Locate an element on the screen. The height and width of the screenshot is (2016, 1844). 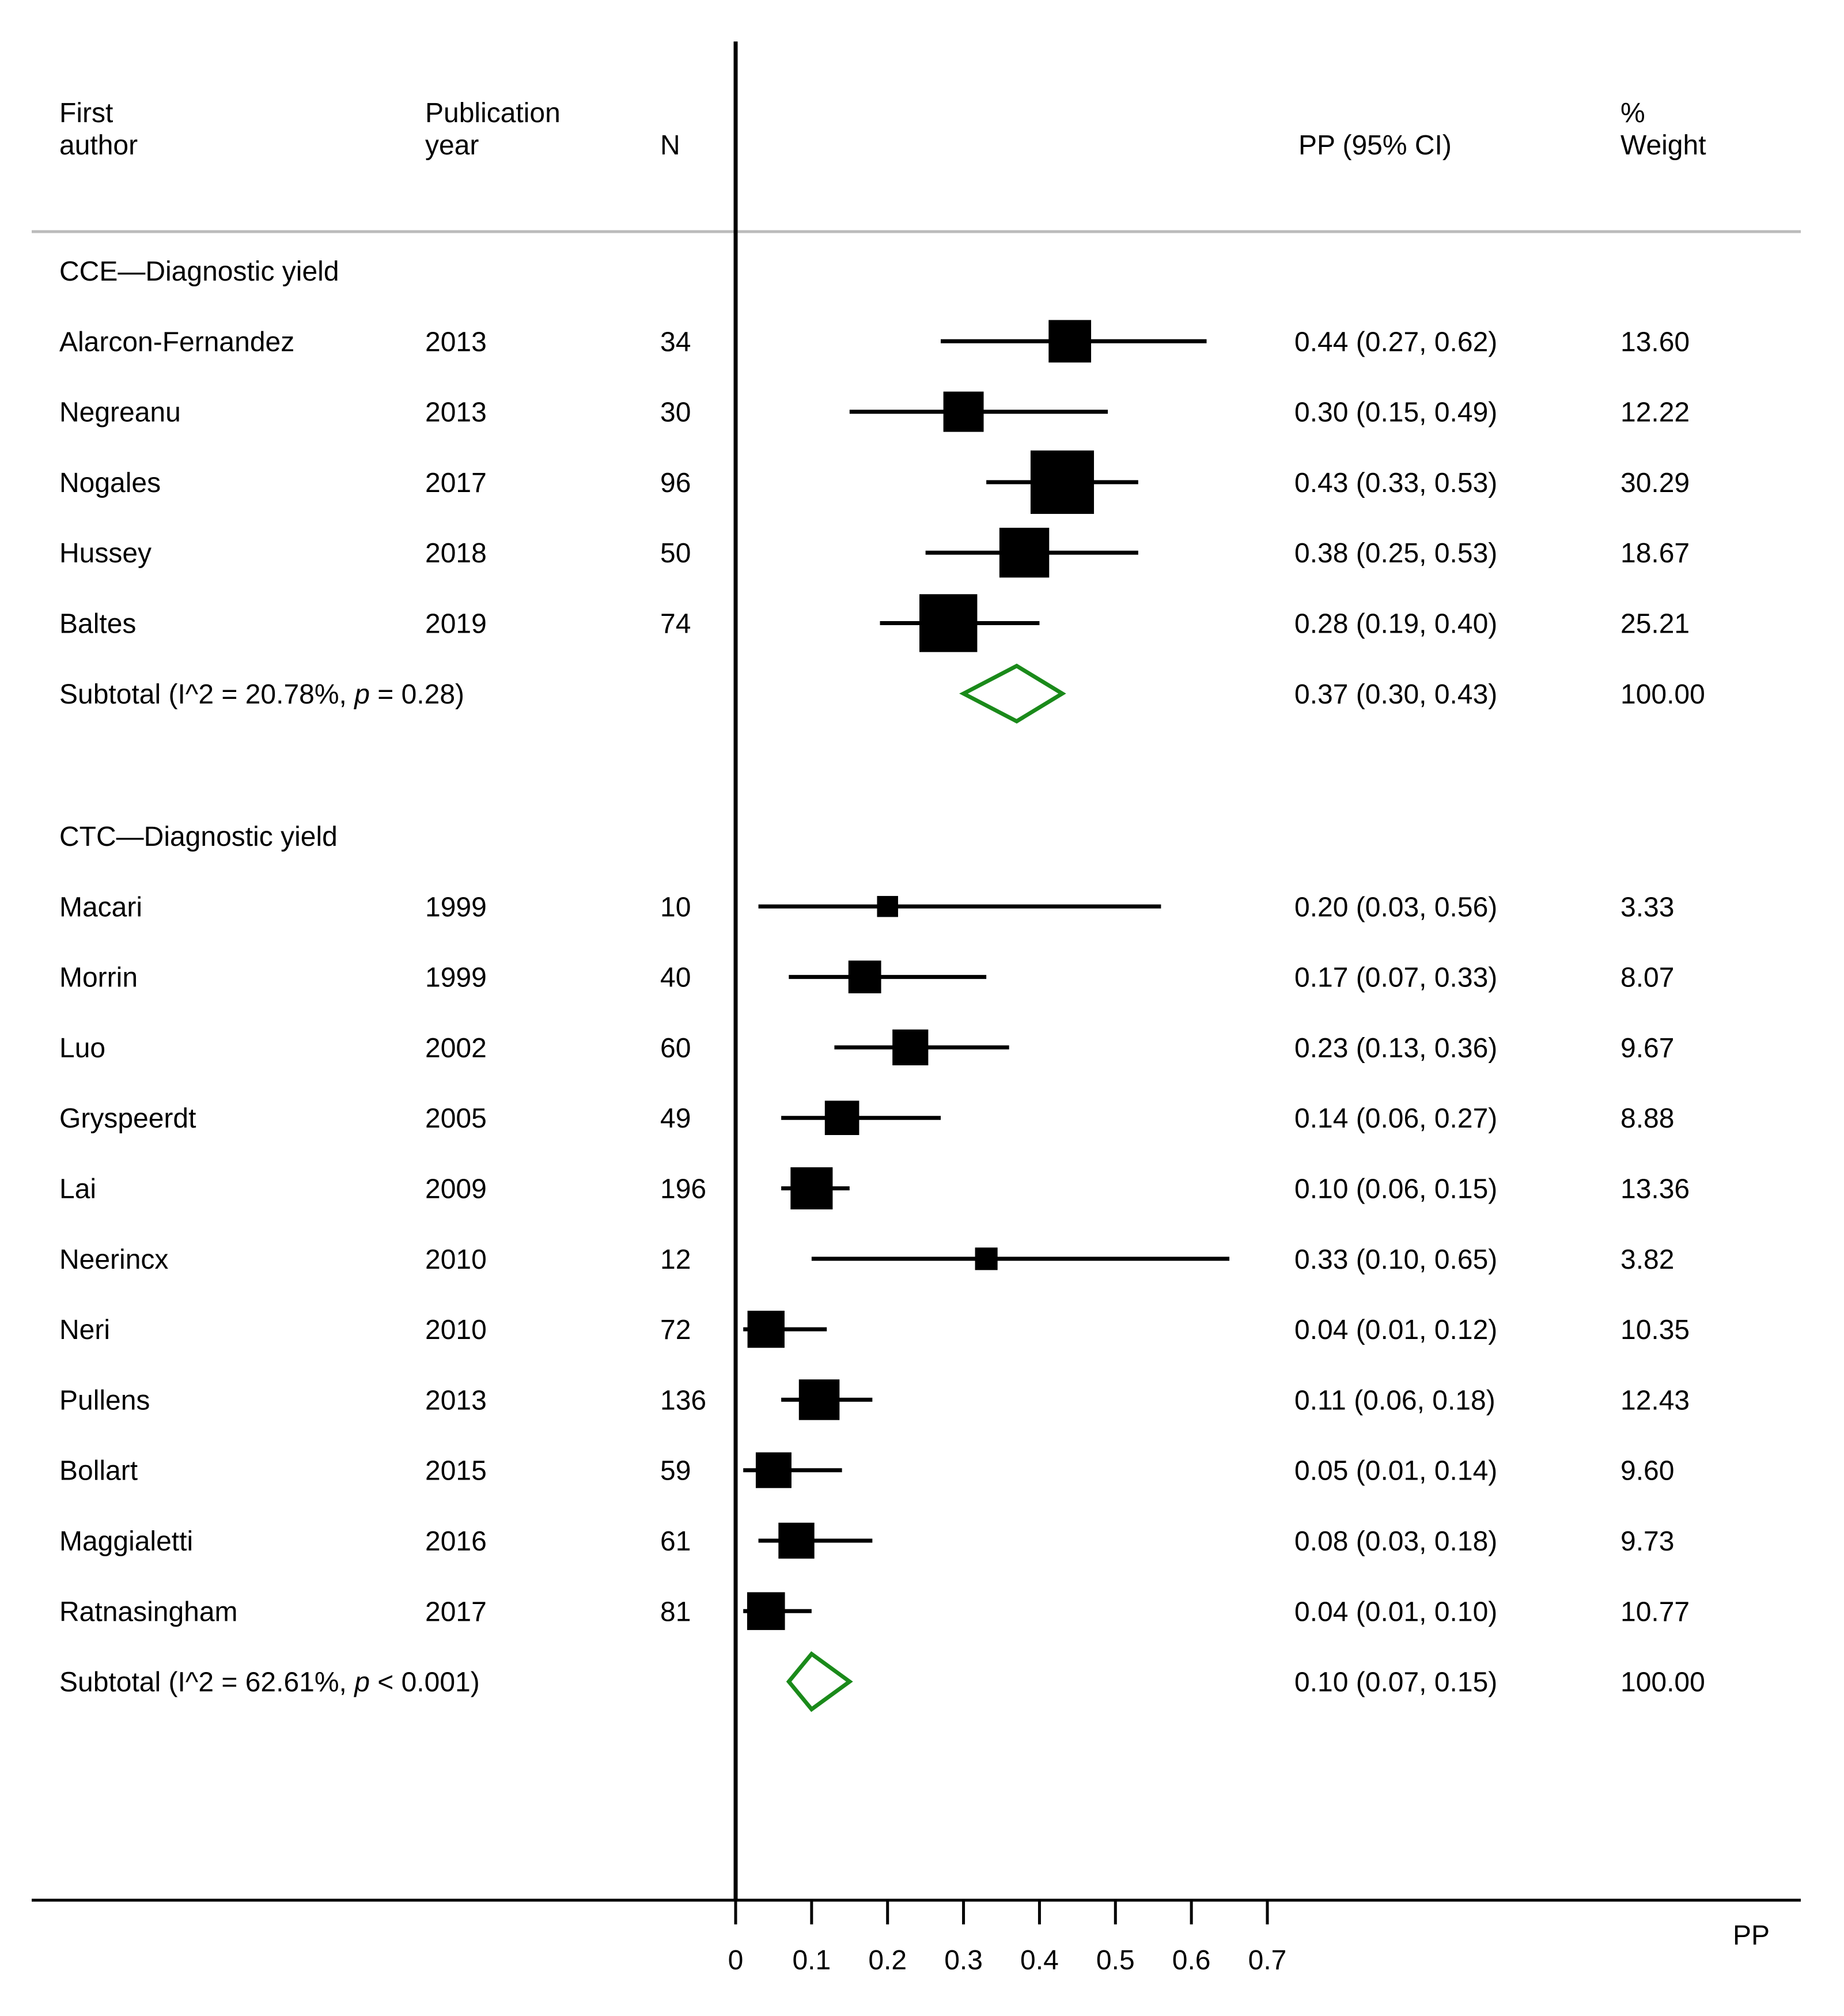
study-n: 196 is located at coordinates (683, 1189).